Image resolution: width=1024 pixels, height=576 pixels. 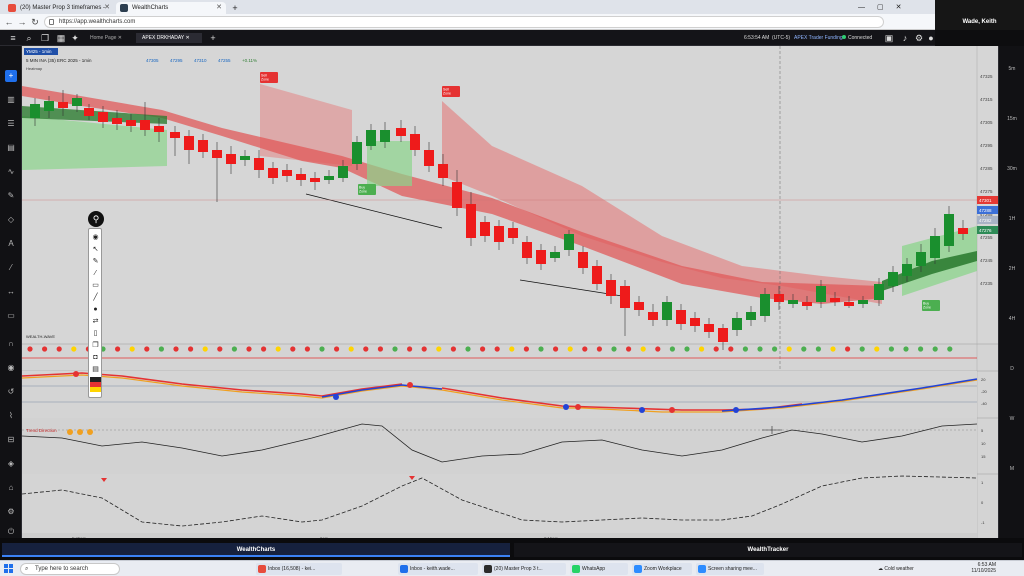 What do you see at coordinates (95, 379) in the screenshot?
I see `color-swatch-black` at bounding box center [95, 379].